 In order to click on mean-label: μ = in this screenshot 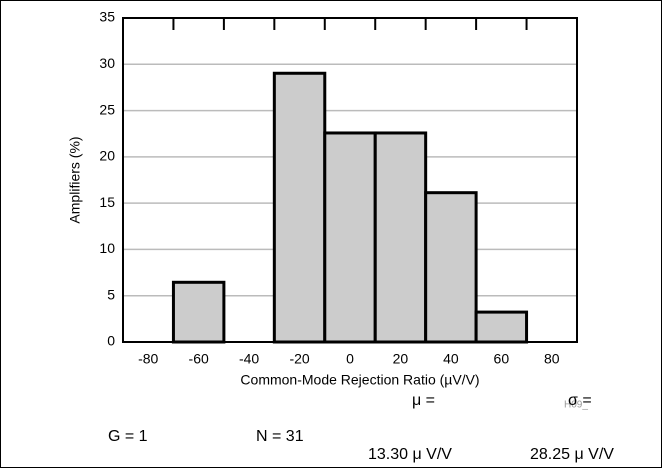, I will do `click(423, 400)`.